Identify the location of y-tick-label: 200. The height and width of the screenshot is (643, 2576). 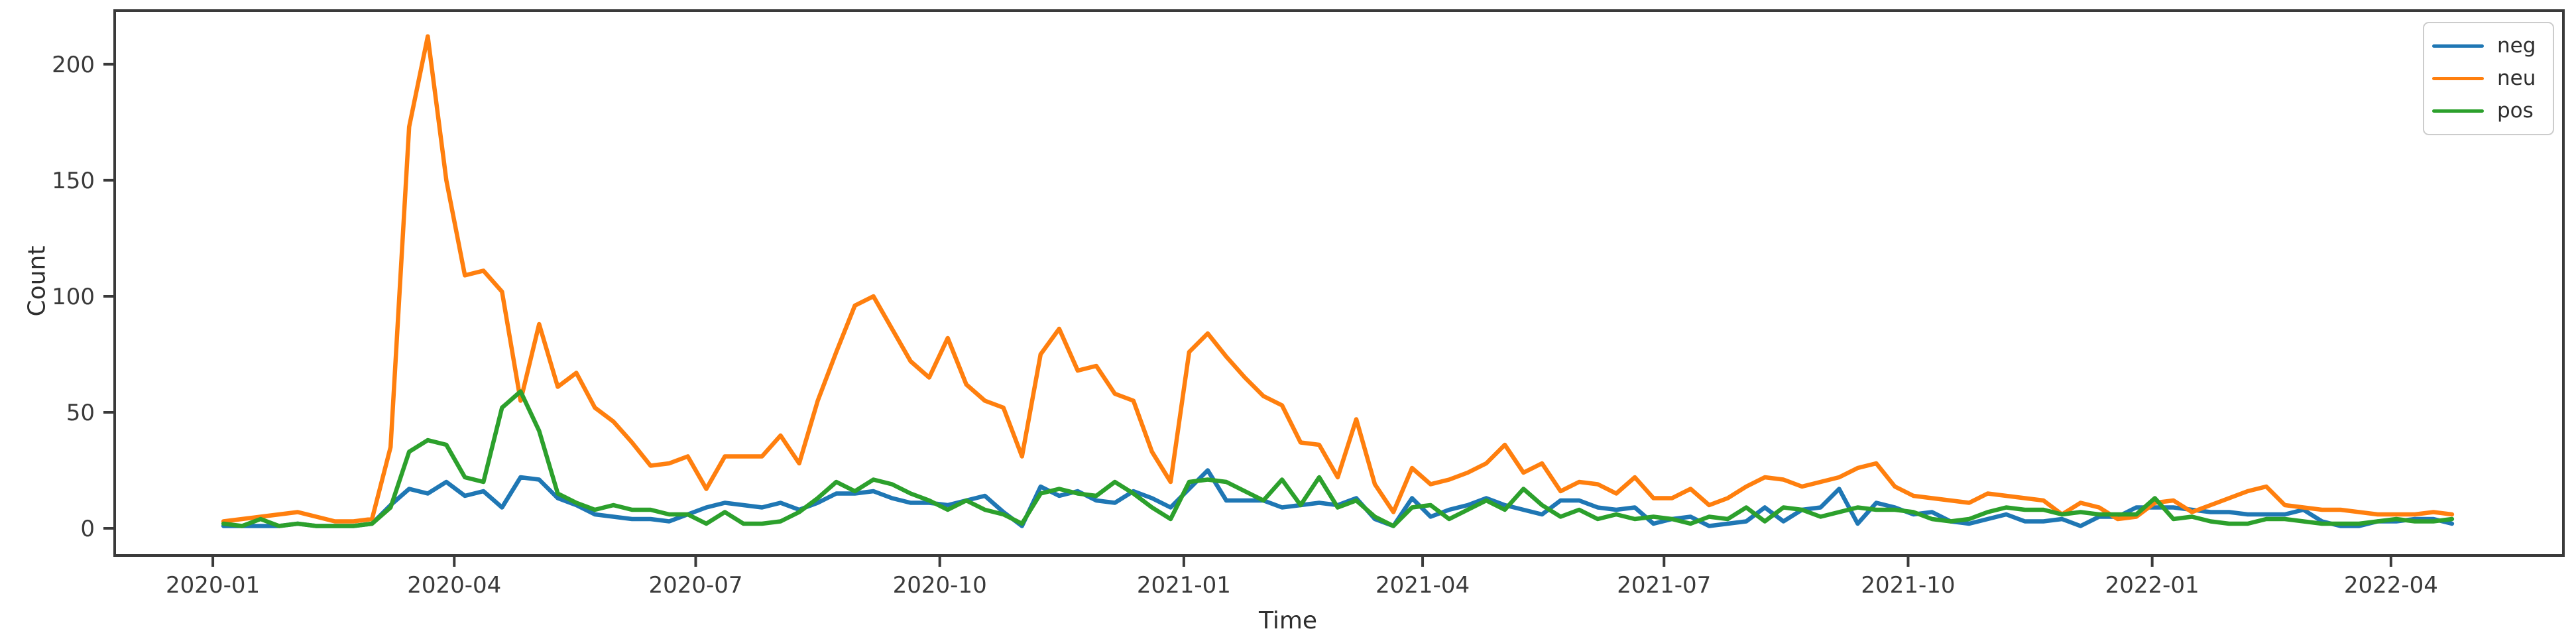
(74, 65).